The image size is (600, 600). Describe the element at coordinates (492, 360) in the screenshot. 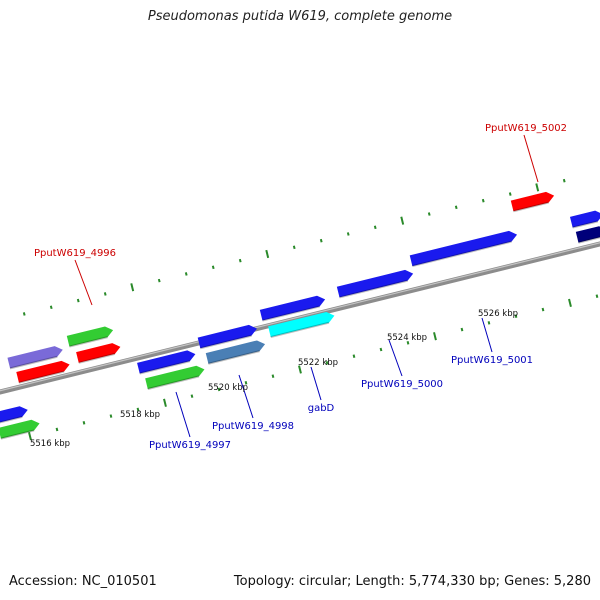

I see `gene-label: PputW619_5001` at that location.